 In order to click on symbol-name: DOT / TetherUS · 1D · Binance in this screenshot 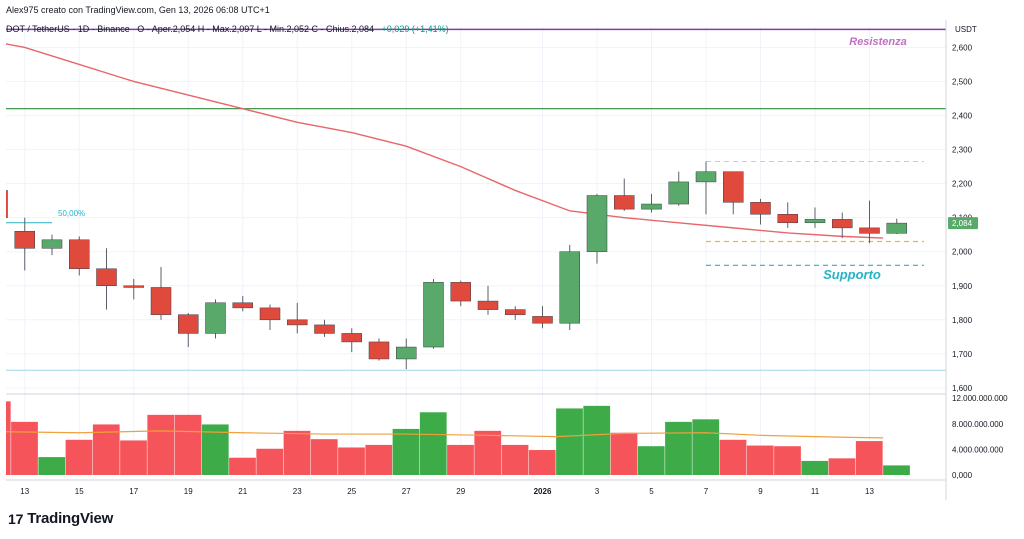, I will do `click(68, 29)`.